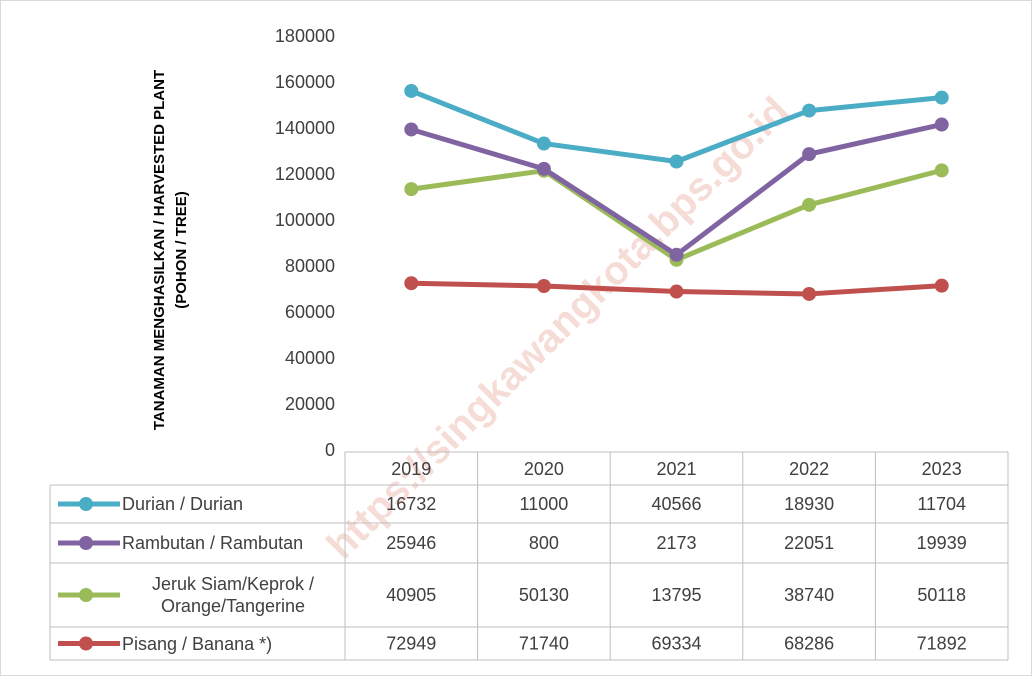 Image resolution: width=1032 pixels, height=681 pixels. What do you see at coordinates (941, 595) in the screenshot?
I see `table-value: 50118` at bounding box center [941, 595].